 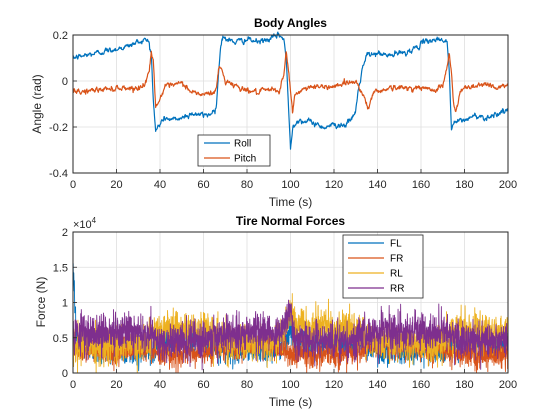 I want to click on y-tick-label: 1, so click(x=65, y=304).